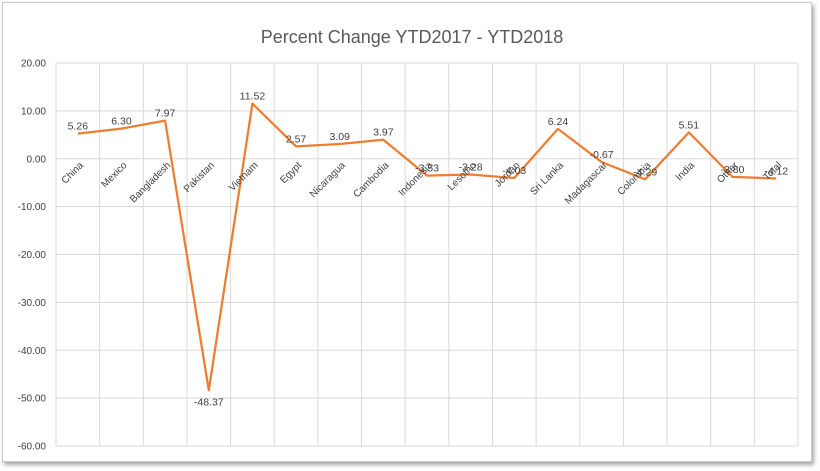  I want to click on y-tick-label: 10.00, so click(33, 111).